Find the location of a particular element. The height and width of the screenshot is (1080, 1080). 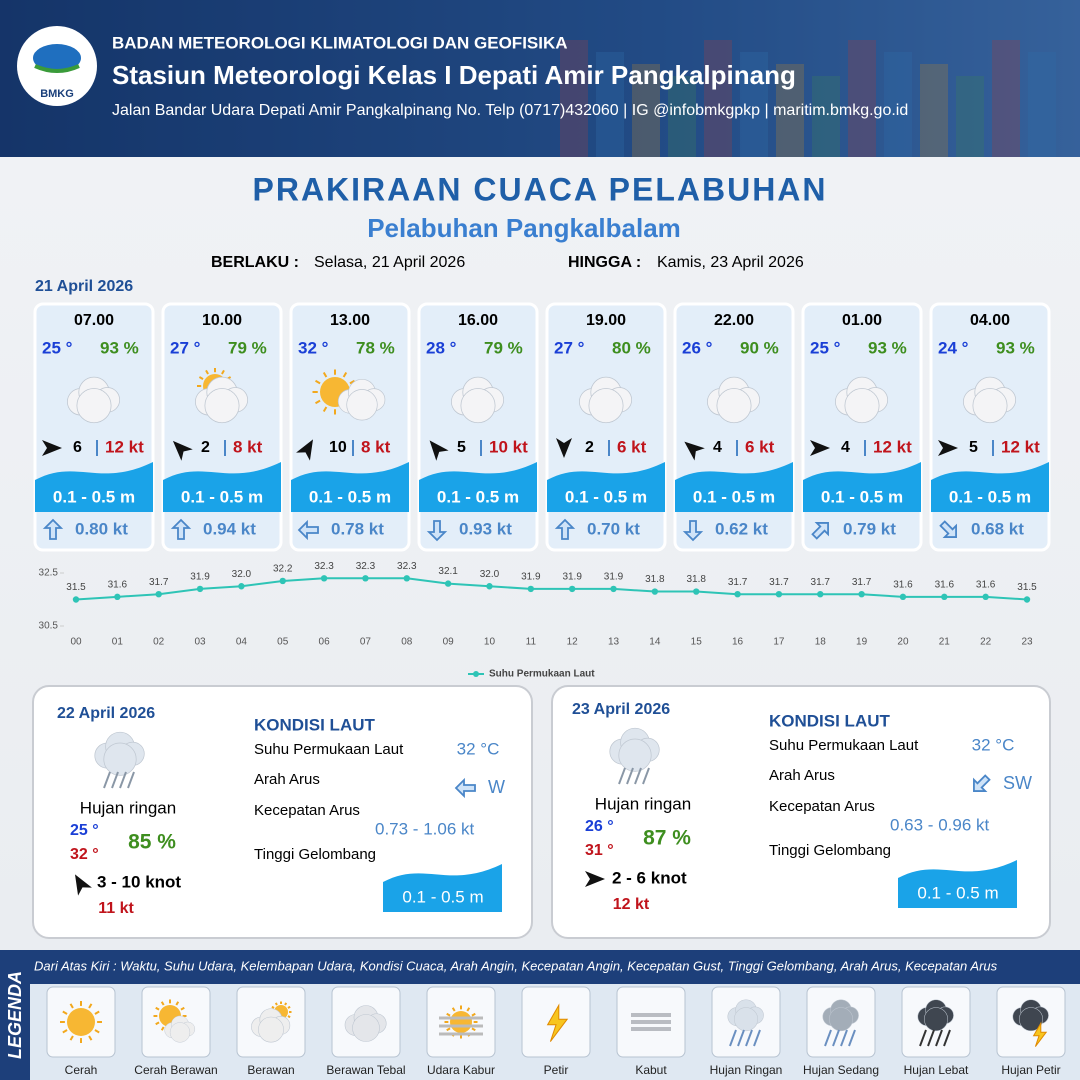

slot-gust: 6 kt is located at coordinates (760, 446).